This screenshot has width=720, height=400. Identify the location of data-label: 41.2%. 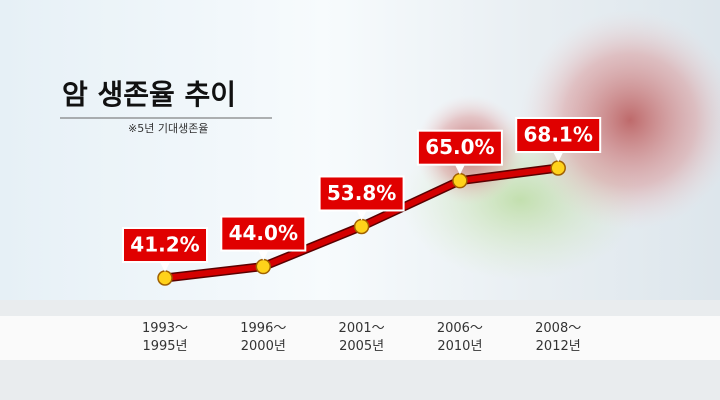
(164, 245).